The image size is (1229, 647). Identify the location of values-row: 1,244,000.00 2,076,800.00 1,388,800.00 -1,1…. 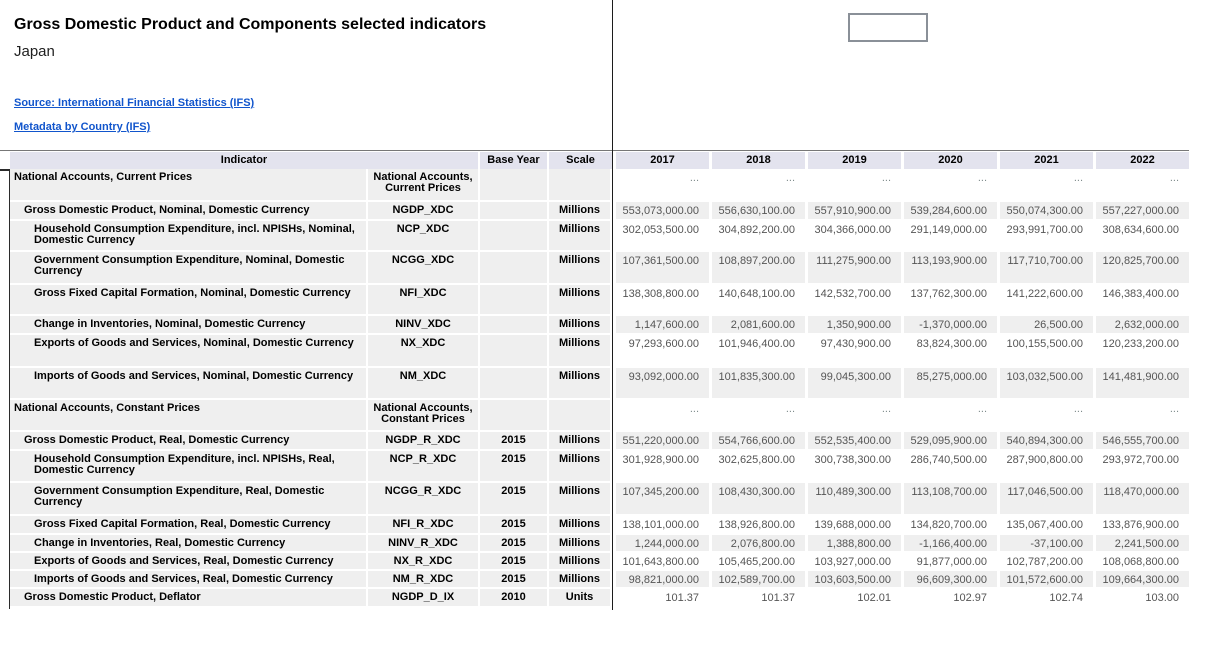
(901, 544).